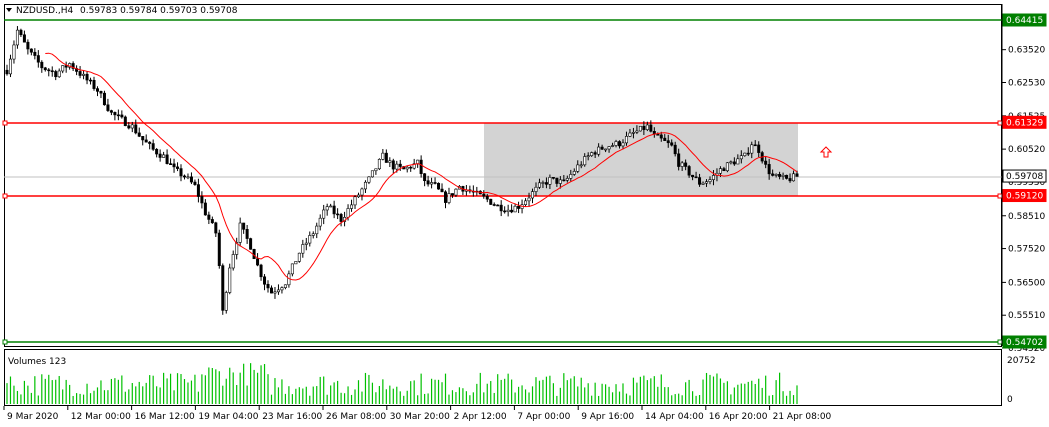 This screenshot has width=1049, height=427. What do you see at coordinates (503, 377) in the screenshot?
I see `volumes-panel` at bounding box center [503, 377].